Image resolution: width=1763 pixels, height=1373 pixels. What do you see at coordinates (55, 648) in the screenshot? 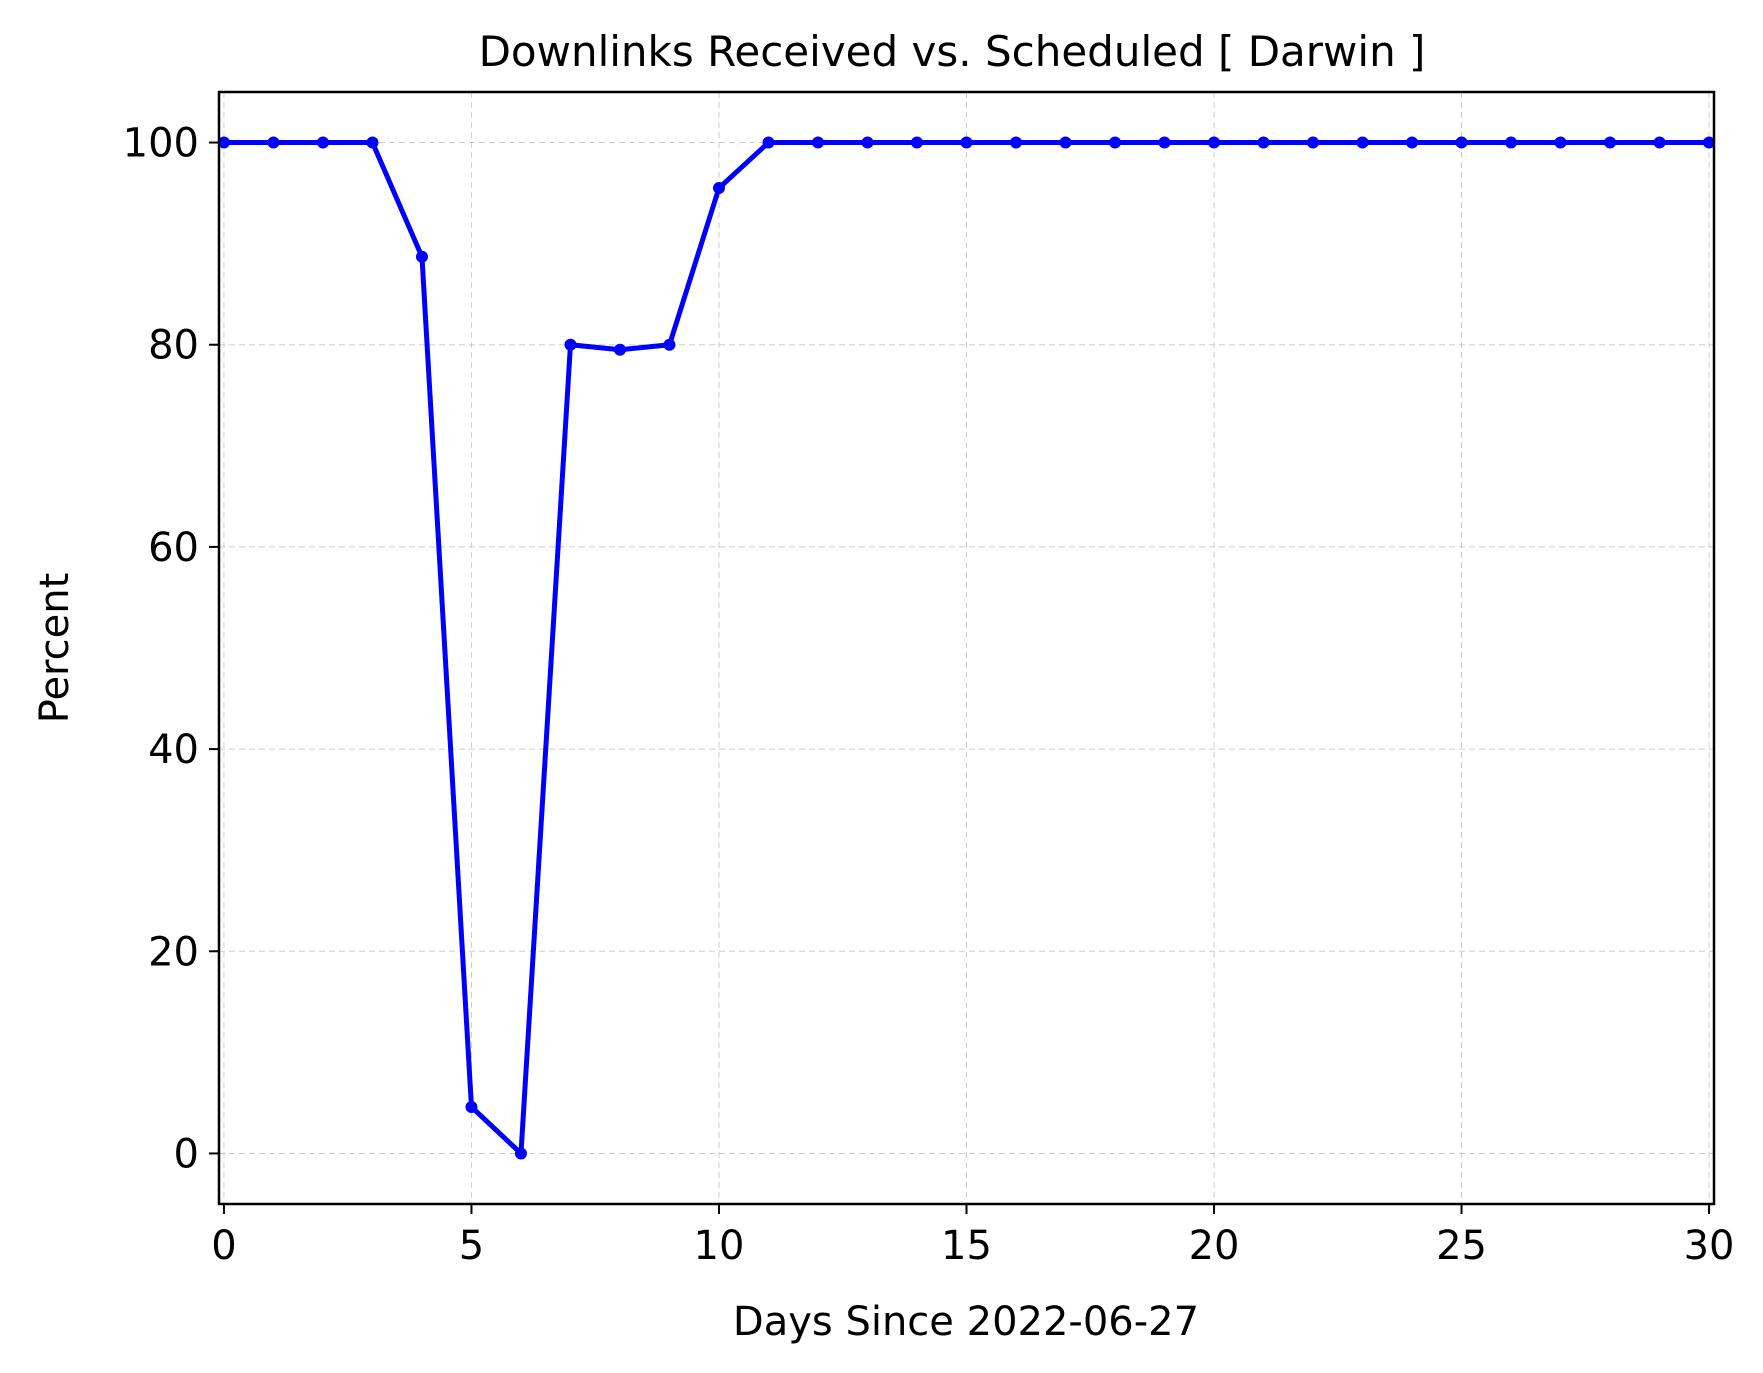
I see `y-axis-label: Percent` at bounding box center [55, 648].